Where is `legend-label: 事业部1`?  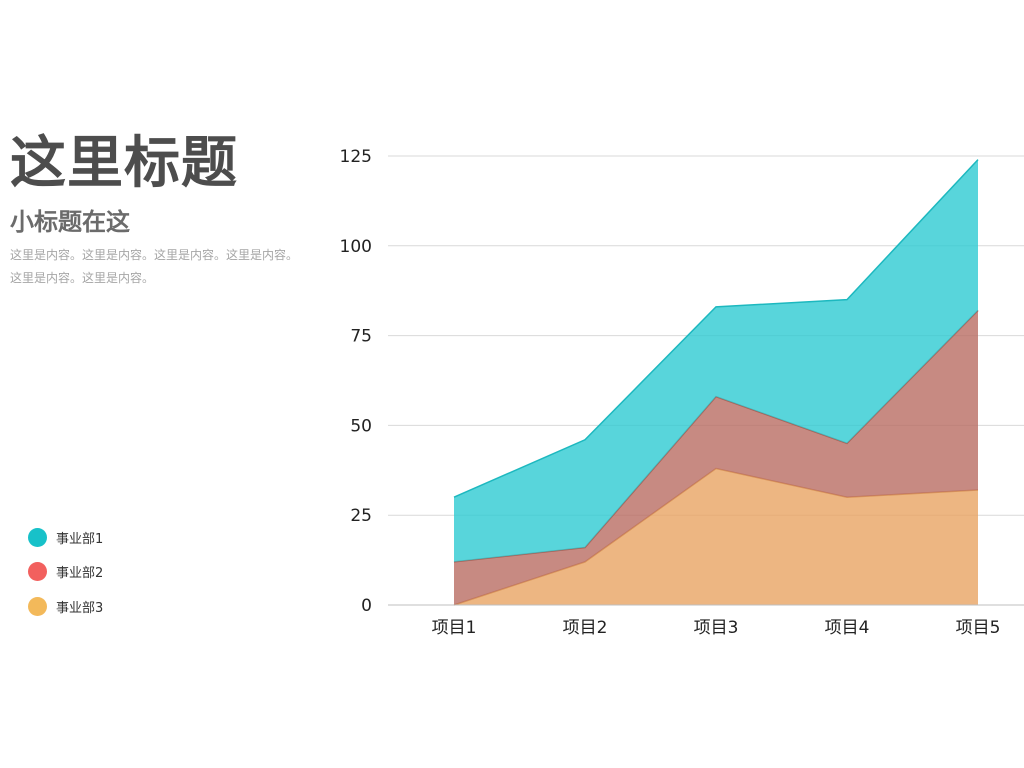 legend-label: 事业部1 is located at coordinates (80, 539).